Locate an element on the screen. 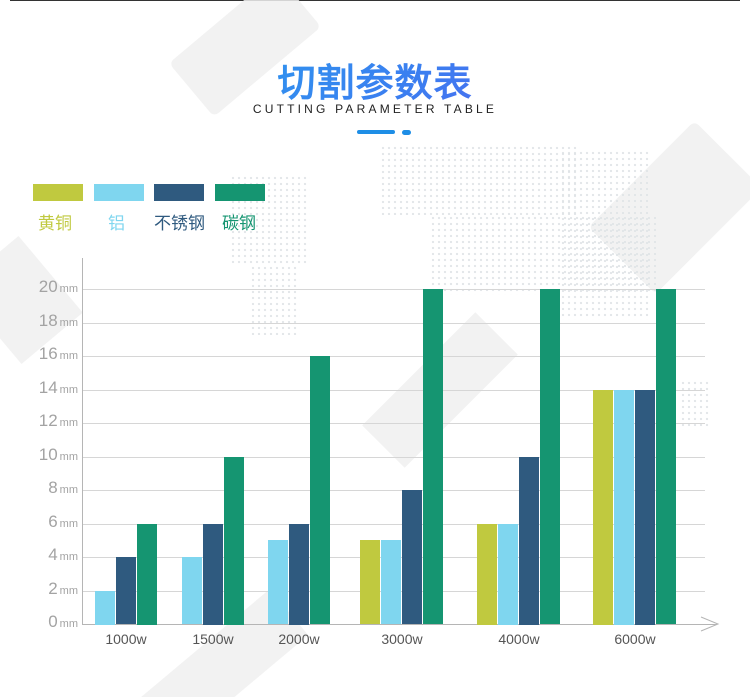 The image size is (750, 697). y-tick-value: 10 is located at coordinates (48, 454).